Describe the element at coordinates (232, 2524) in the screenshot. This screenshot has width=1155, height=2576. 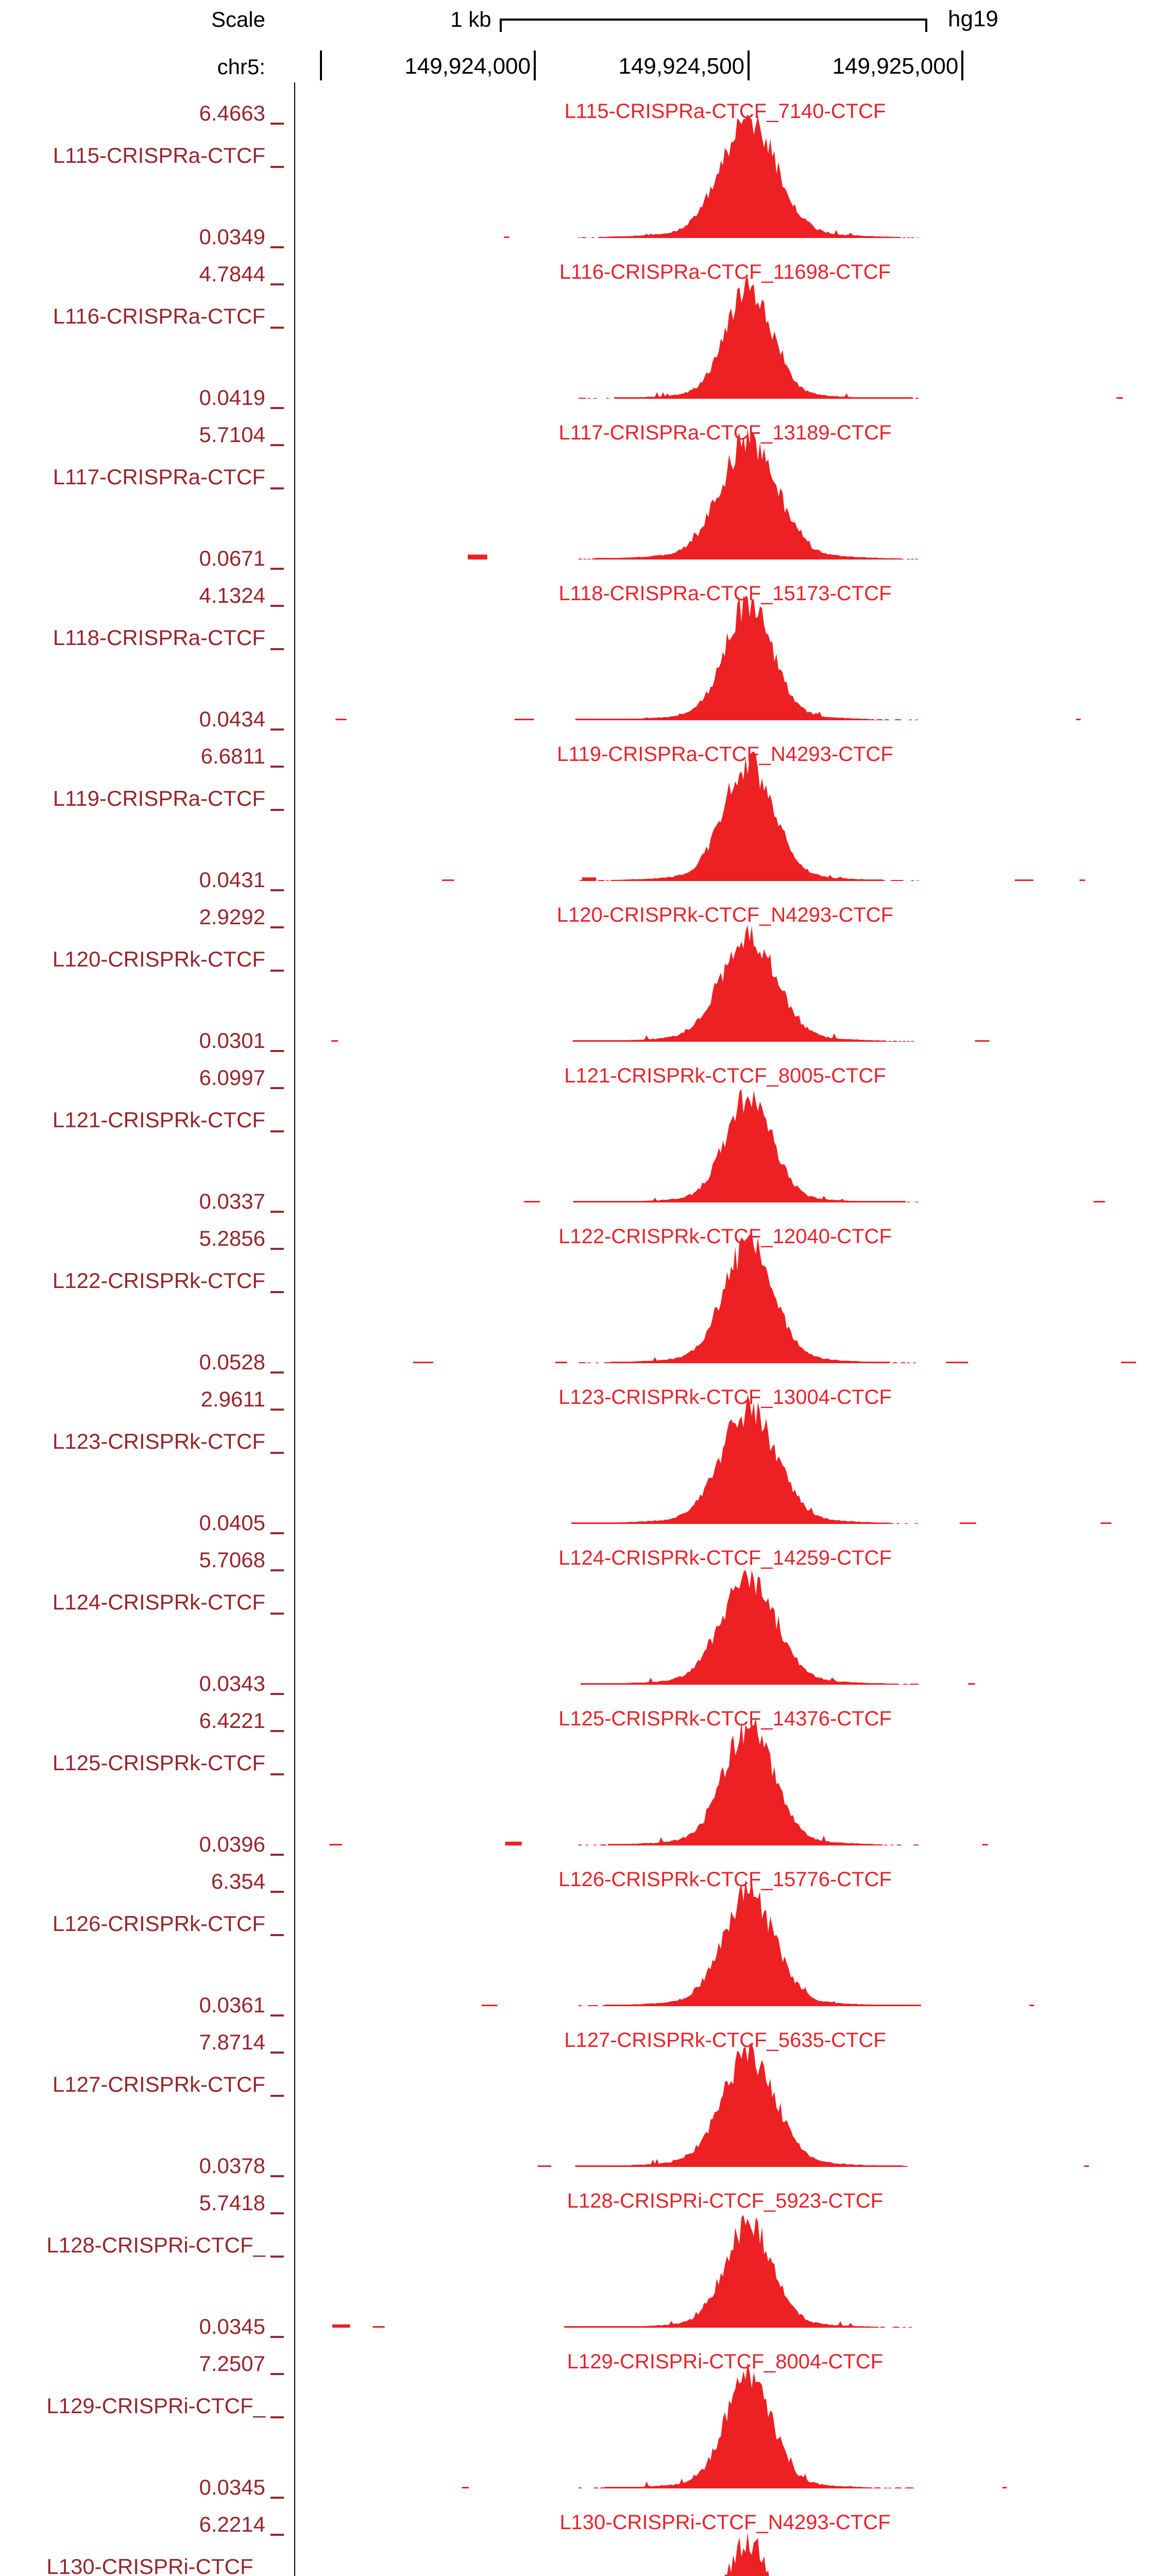
I see `track-ymax-label: 6.2214` at that location.